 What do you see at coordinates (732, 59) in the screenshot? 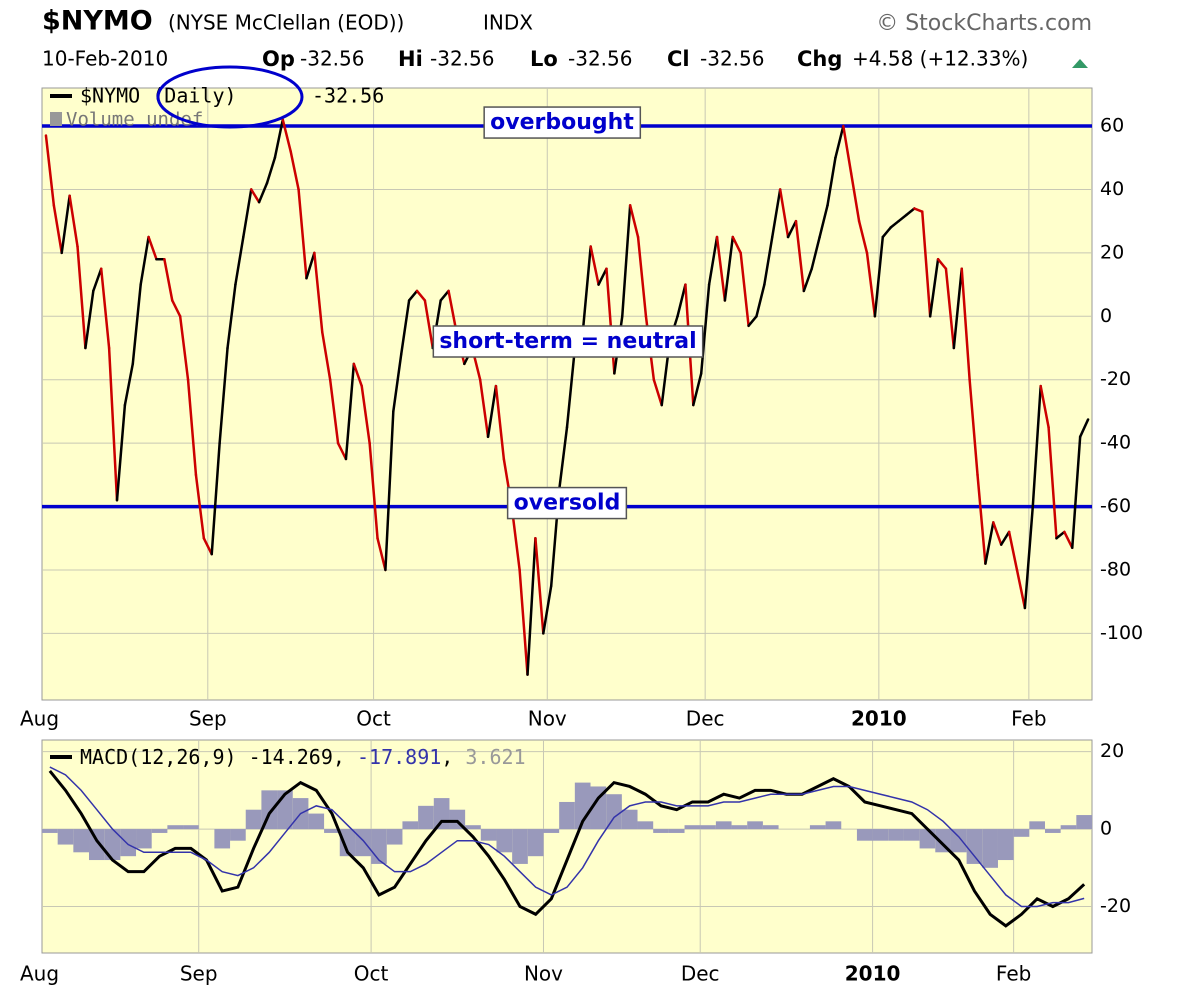
I see `quote-value: -32.56` at bounding box center [732, 59].